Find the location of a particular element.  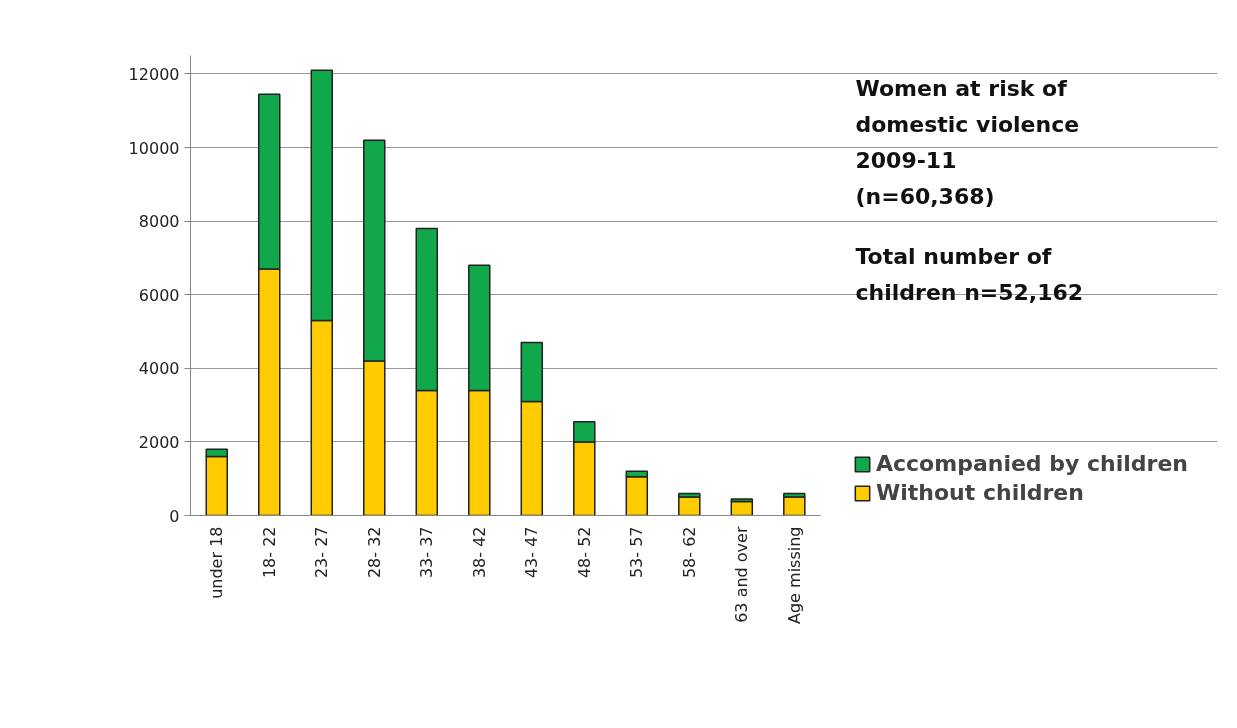

y-tick-label: 0 is located at coordinates (174, 516).